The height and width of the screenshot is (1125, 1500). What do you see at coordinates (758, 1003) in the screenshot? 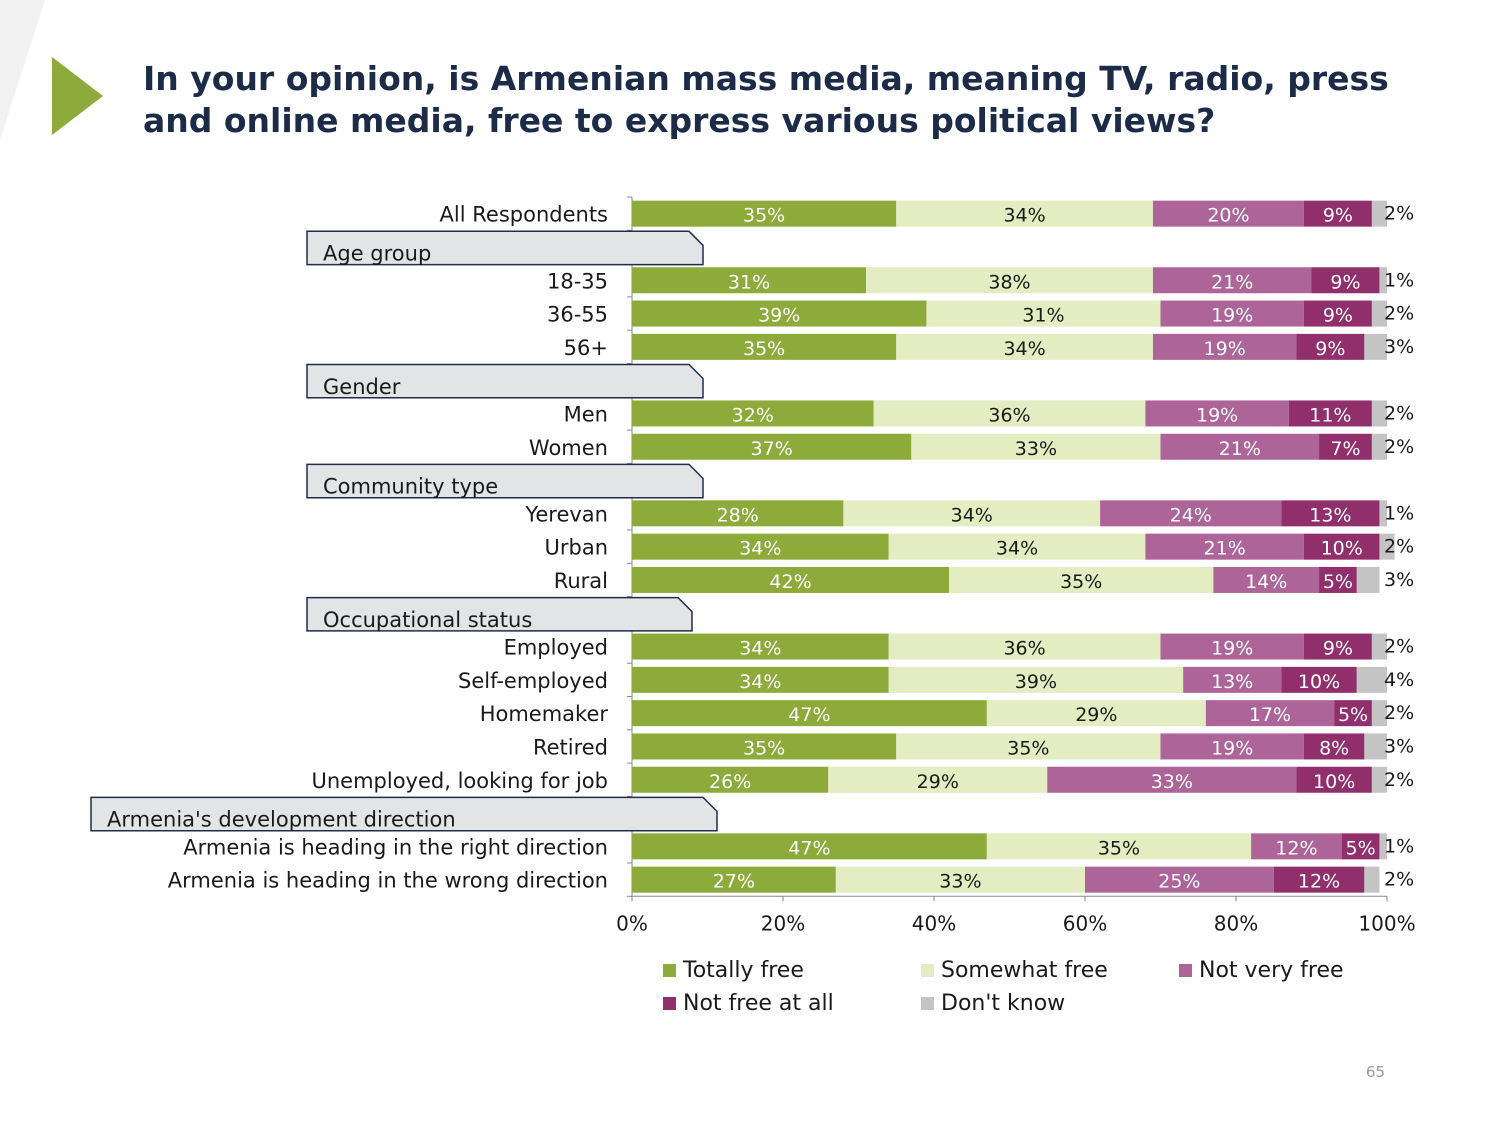
I see `legend-label: Not free at all` at bounding box center [758, 1003].